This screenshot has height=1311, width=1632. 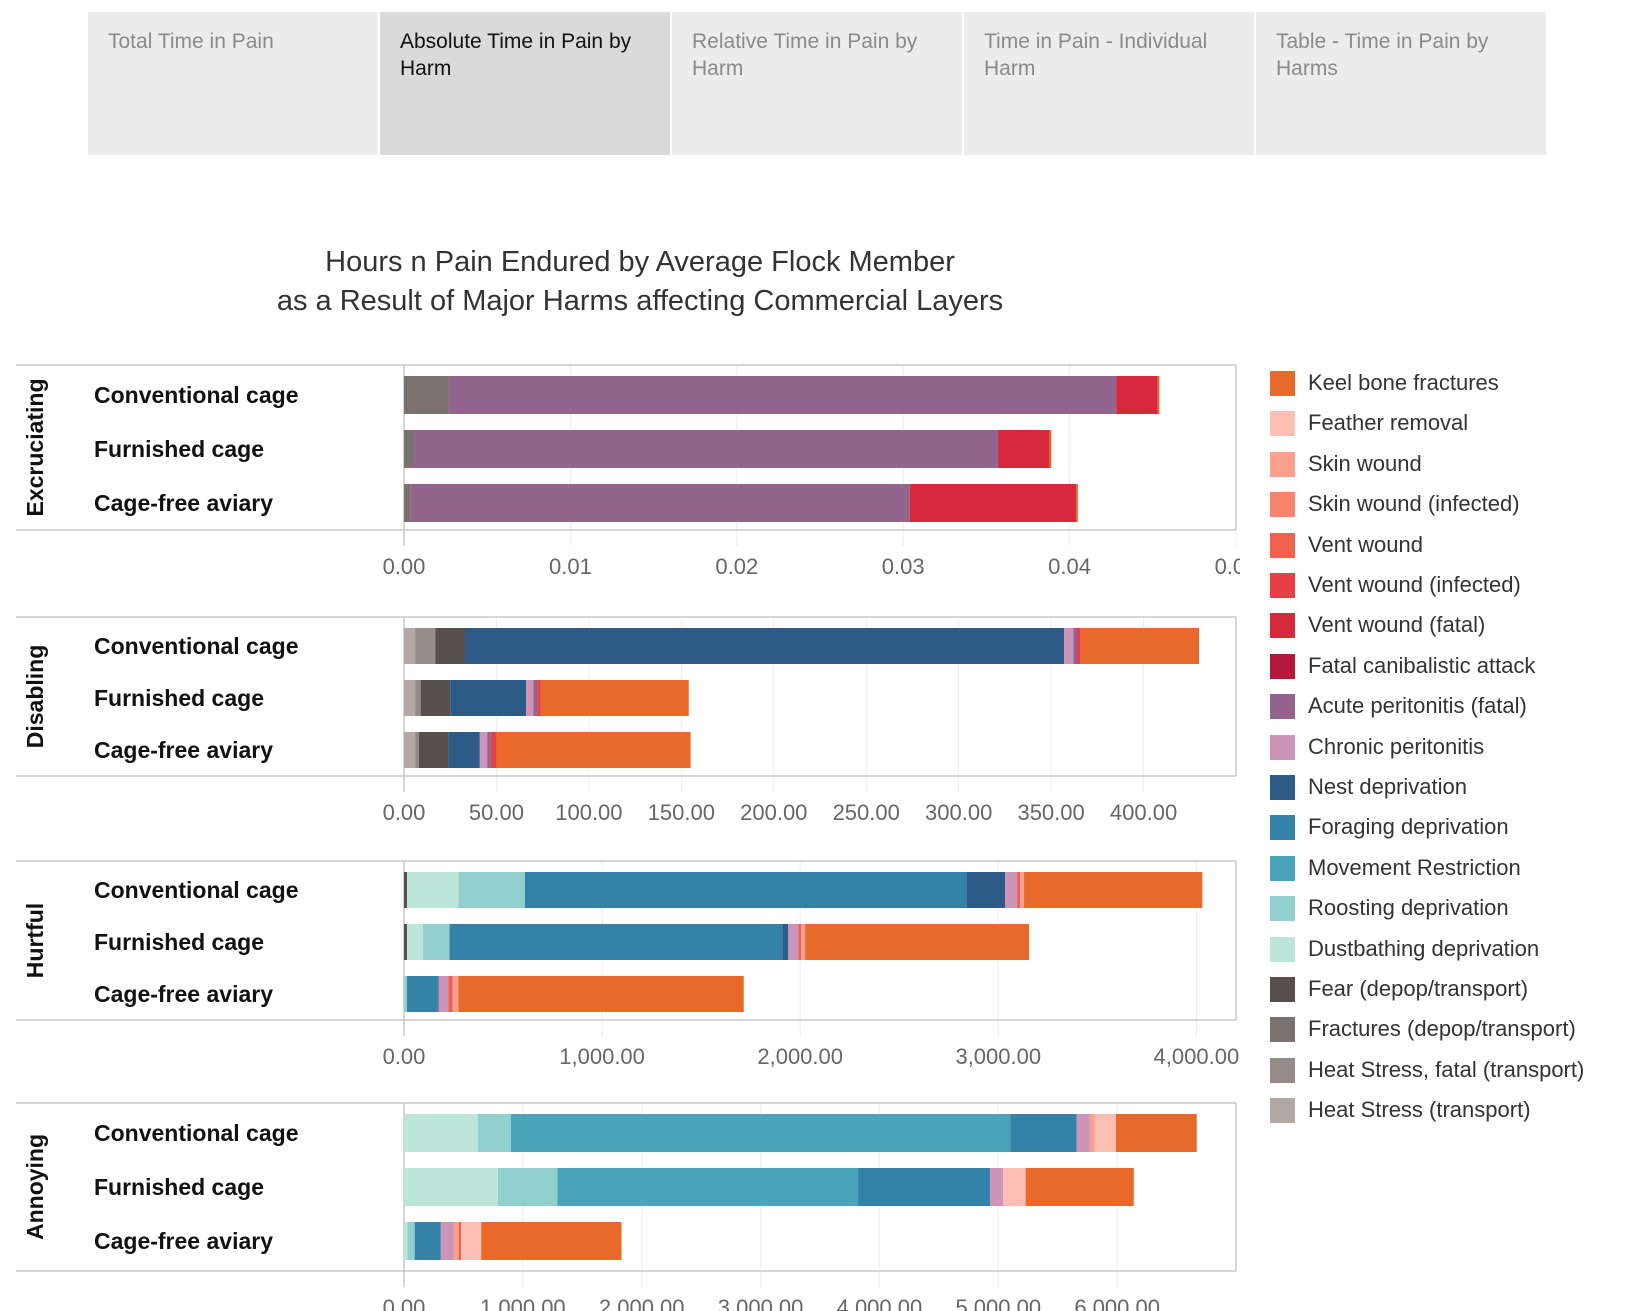 What do you see at coordinates (1109, 83) in the screenshot?
I see `tab-time-in-pain-individual-harm: Time in Pain - Individual Harm` at bounding box center [1109, 83].